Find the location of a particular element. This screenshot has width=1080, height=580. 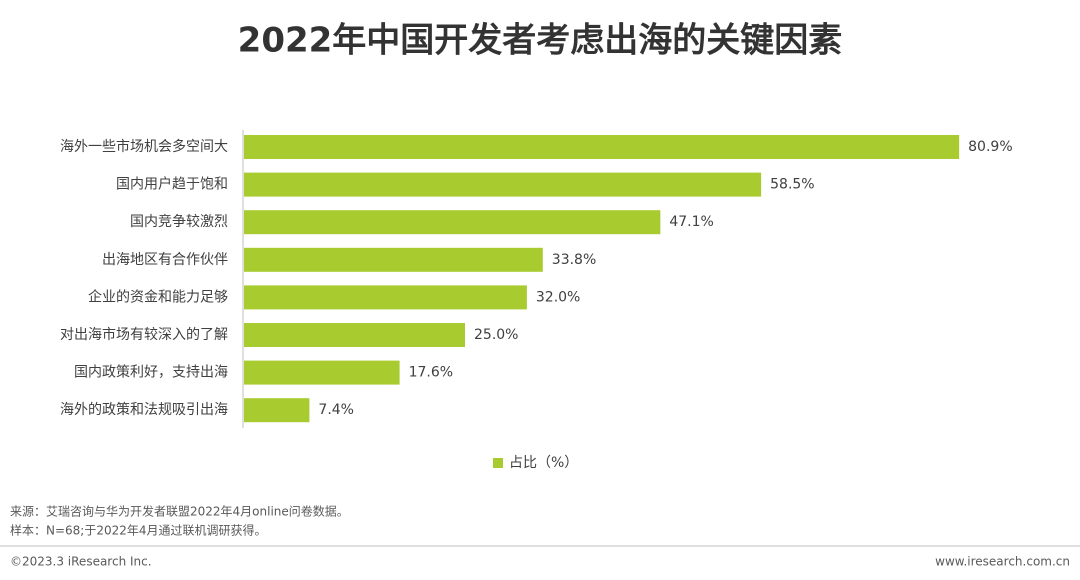

value-label: 33.8% is located at coordinates (574, 260).